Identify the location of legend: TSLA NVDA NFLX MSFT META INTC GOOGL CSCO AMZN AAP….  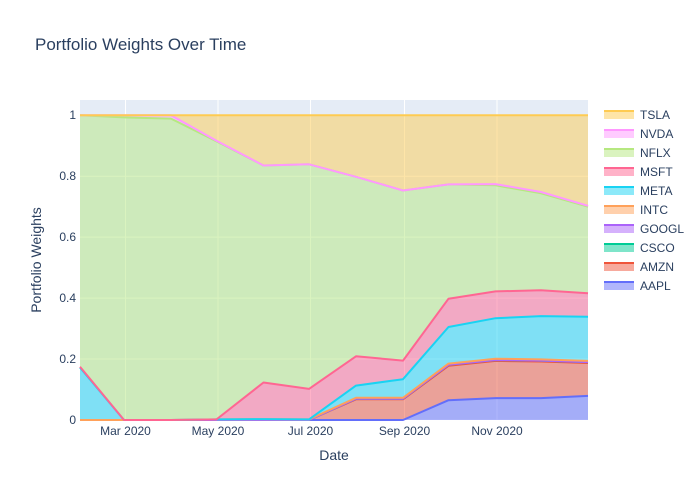
(644, 200).